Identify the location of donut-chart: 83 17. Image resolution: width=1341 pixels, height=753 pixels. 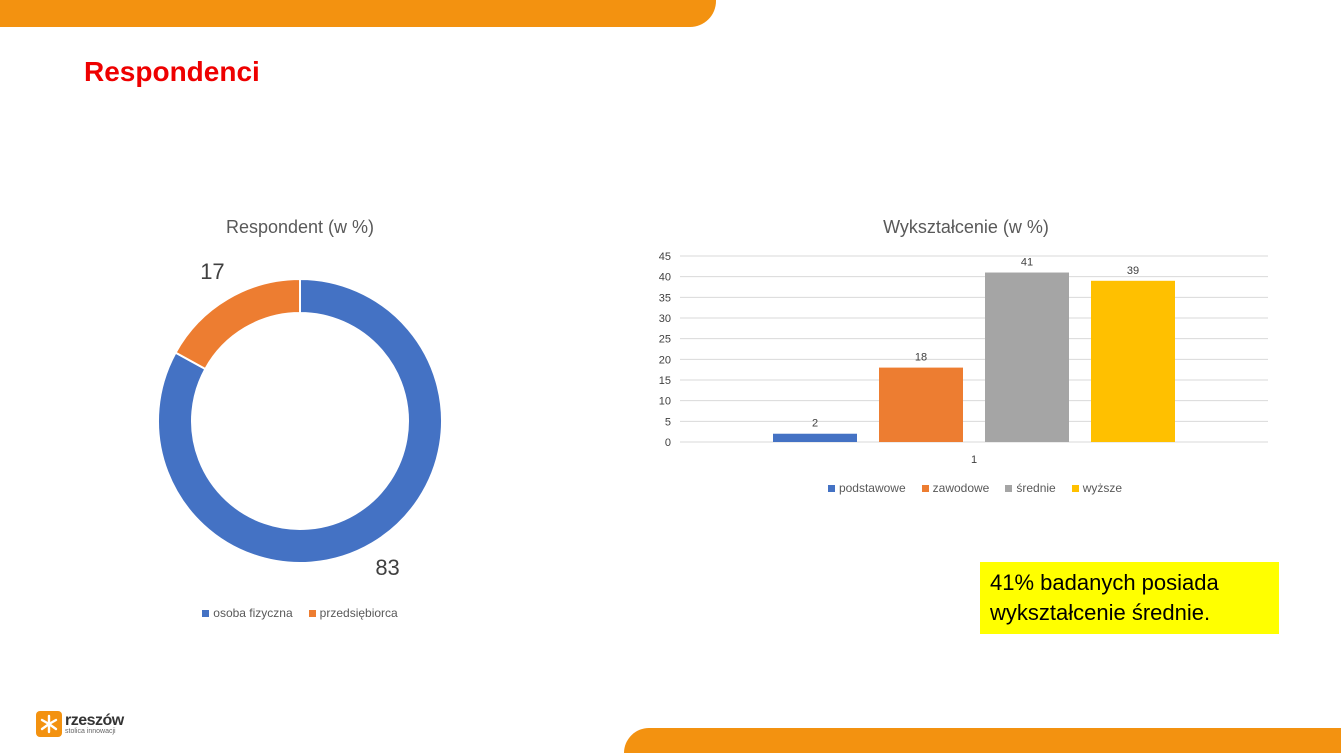
(300, 419).